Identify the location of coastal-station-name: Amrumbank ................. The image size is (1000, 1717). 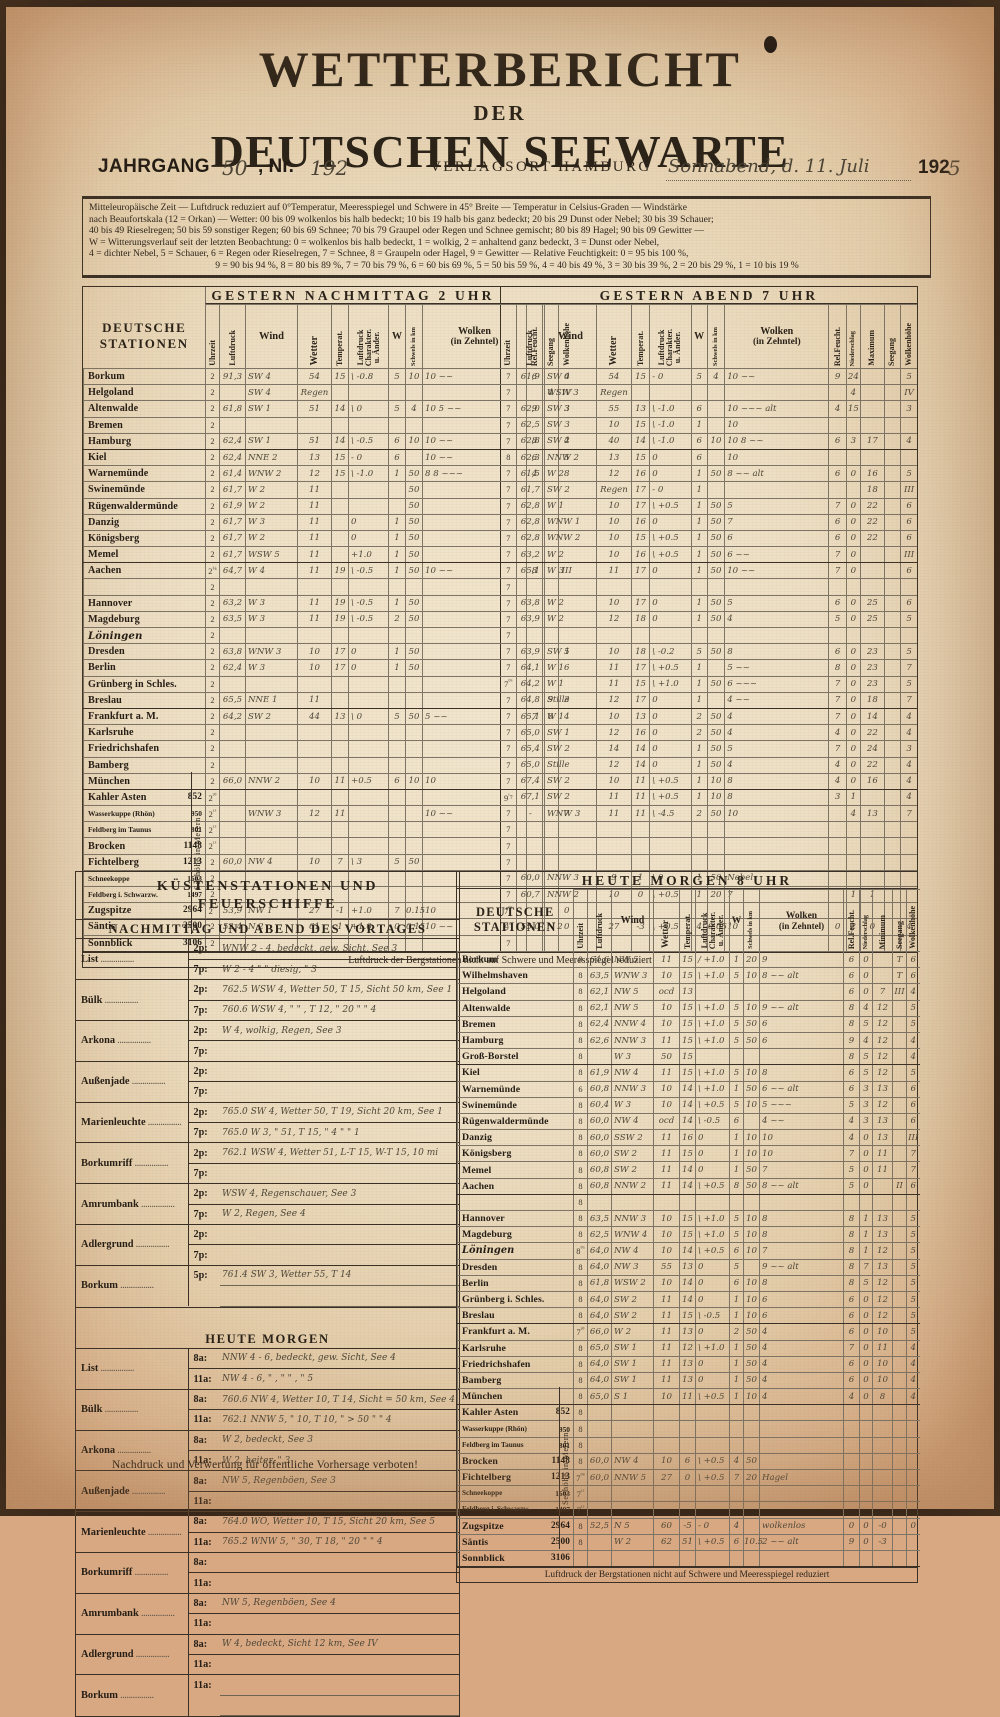
(132, 1614).